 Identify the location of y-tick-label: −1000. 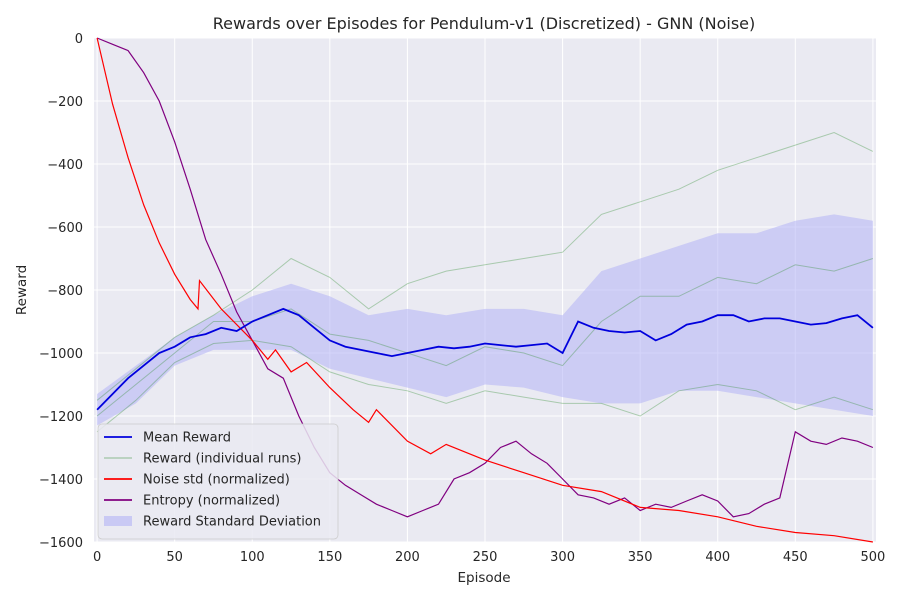
(61, 354).